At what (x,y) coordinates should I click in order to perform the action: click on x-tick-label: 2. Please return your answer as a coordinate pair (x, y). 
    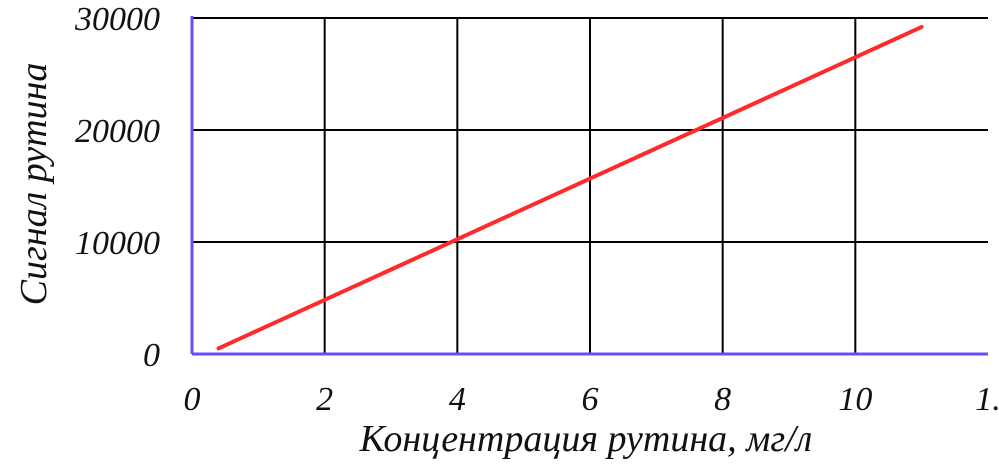
    Looking at the image, I should click on (324, 399).